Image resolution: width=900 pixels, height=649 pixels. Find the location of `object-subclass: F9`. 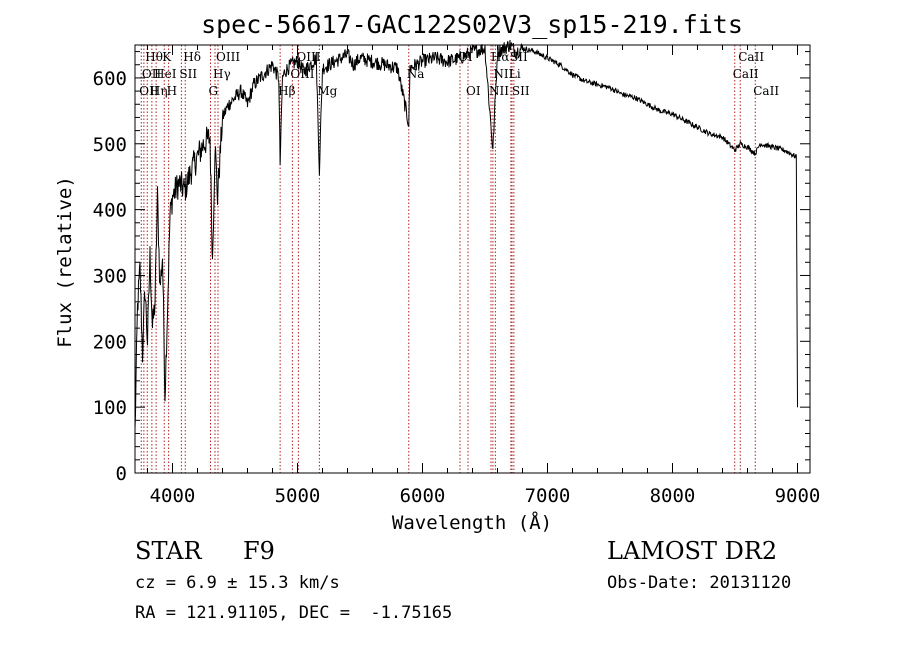

object-subclass: F9 is located at coordinates (259, 551).